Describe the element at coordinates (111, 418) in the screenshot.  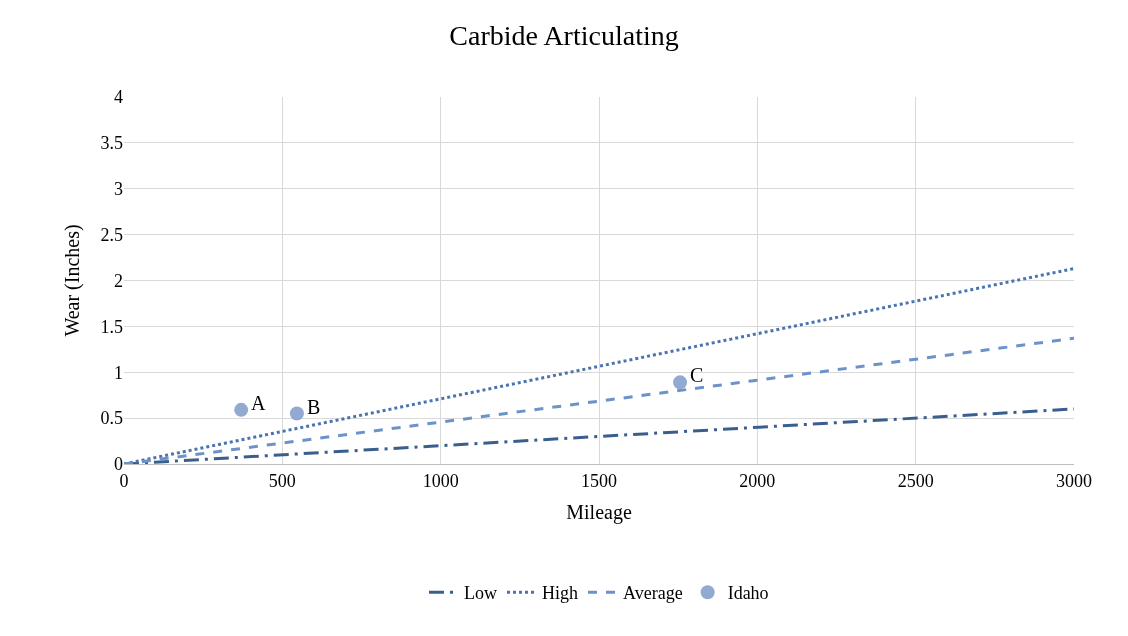
I see `y-tick-label: 0.5` at that location.